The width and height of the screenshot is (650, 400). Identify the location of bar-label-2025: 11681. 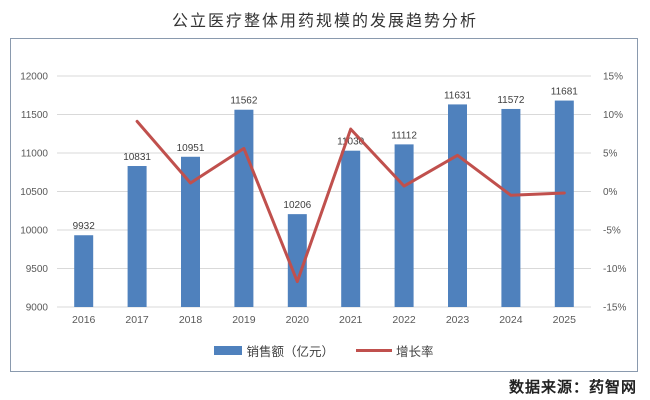
(565, 92).